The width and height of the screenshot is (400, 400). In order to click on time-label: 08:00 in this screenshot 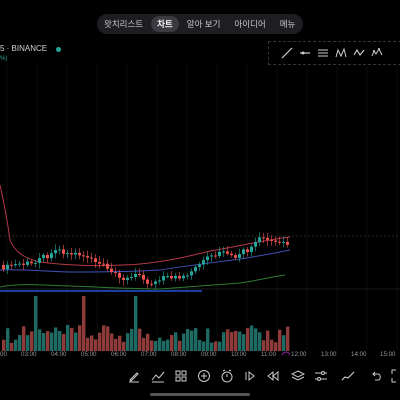, I will do `click(179, 354)`.